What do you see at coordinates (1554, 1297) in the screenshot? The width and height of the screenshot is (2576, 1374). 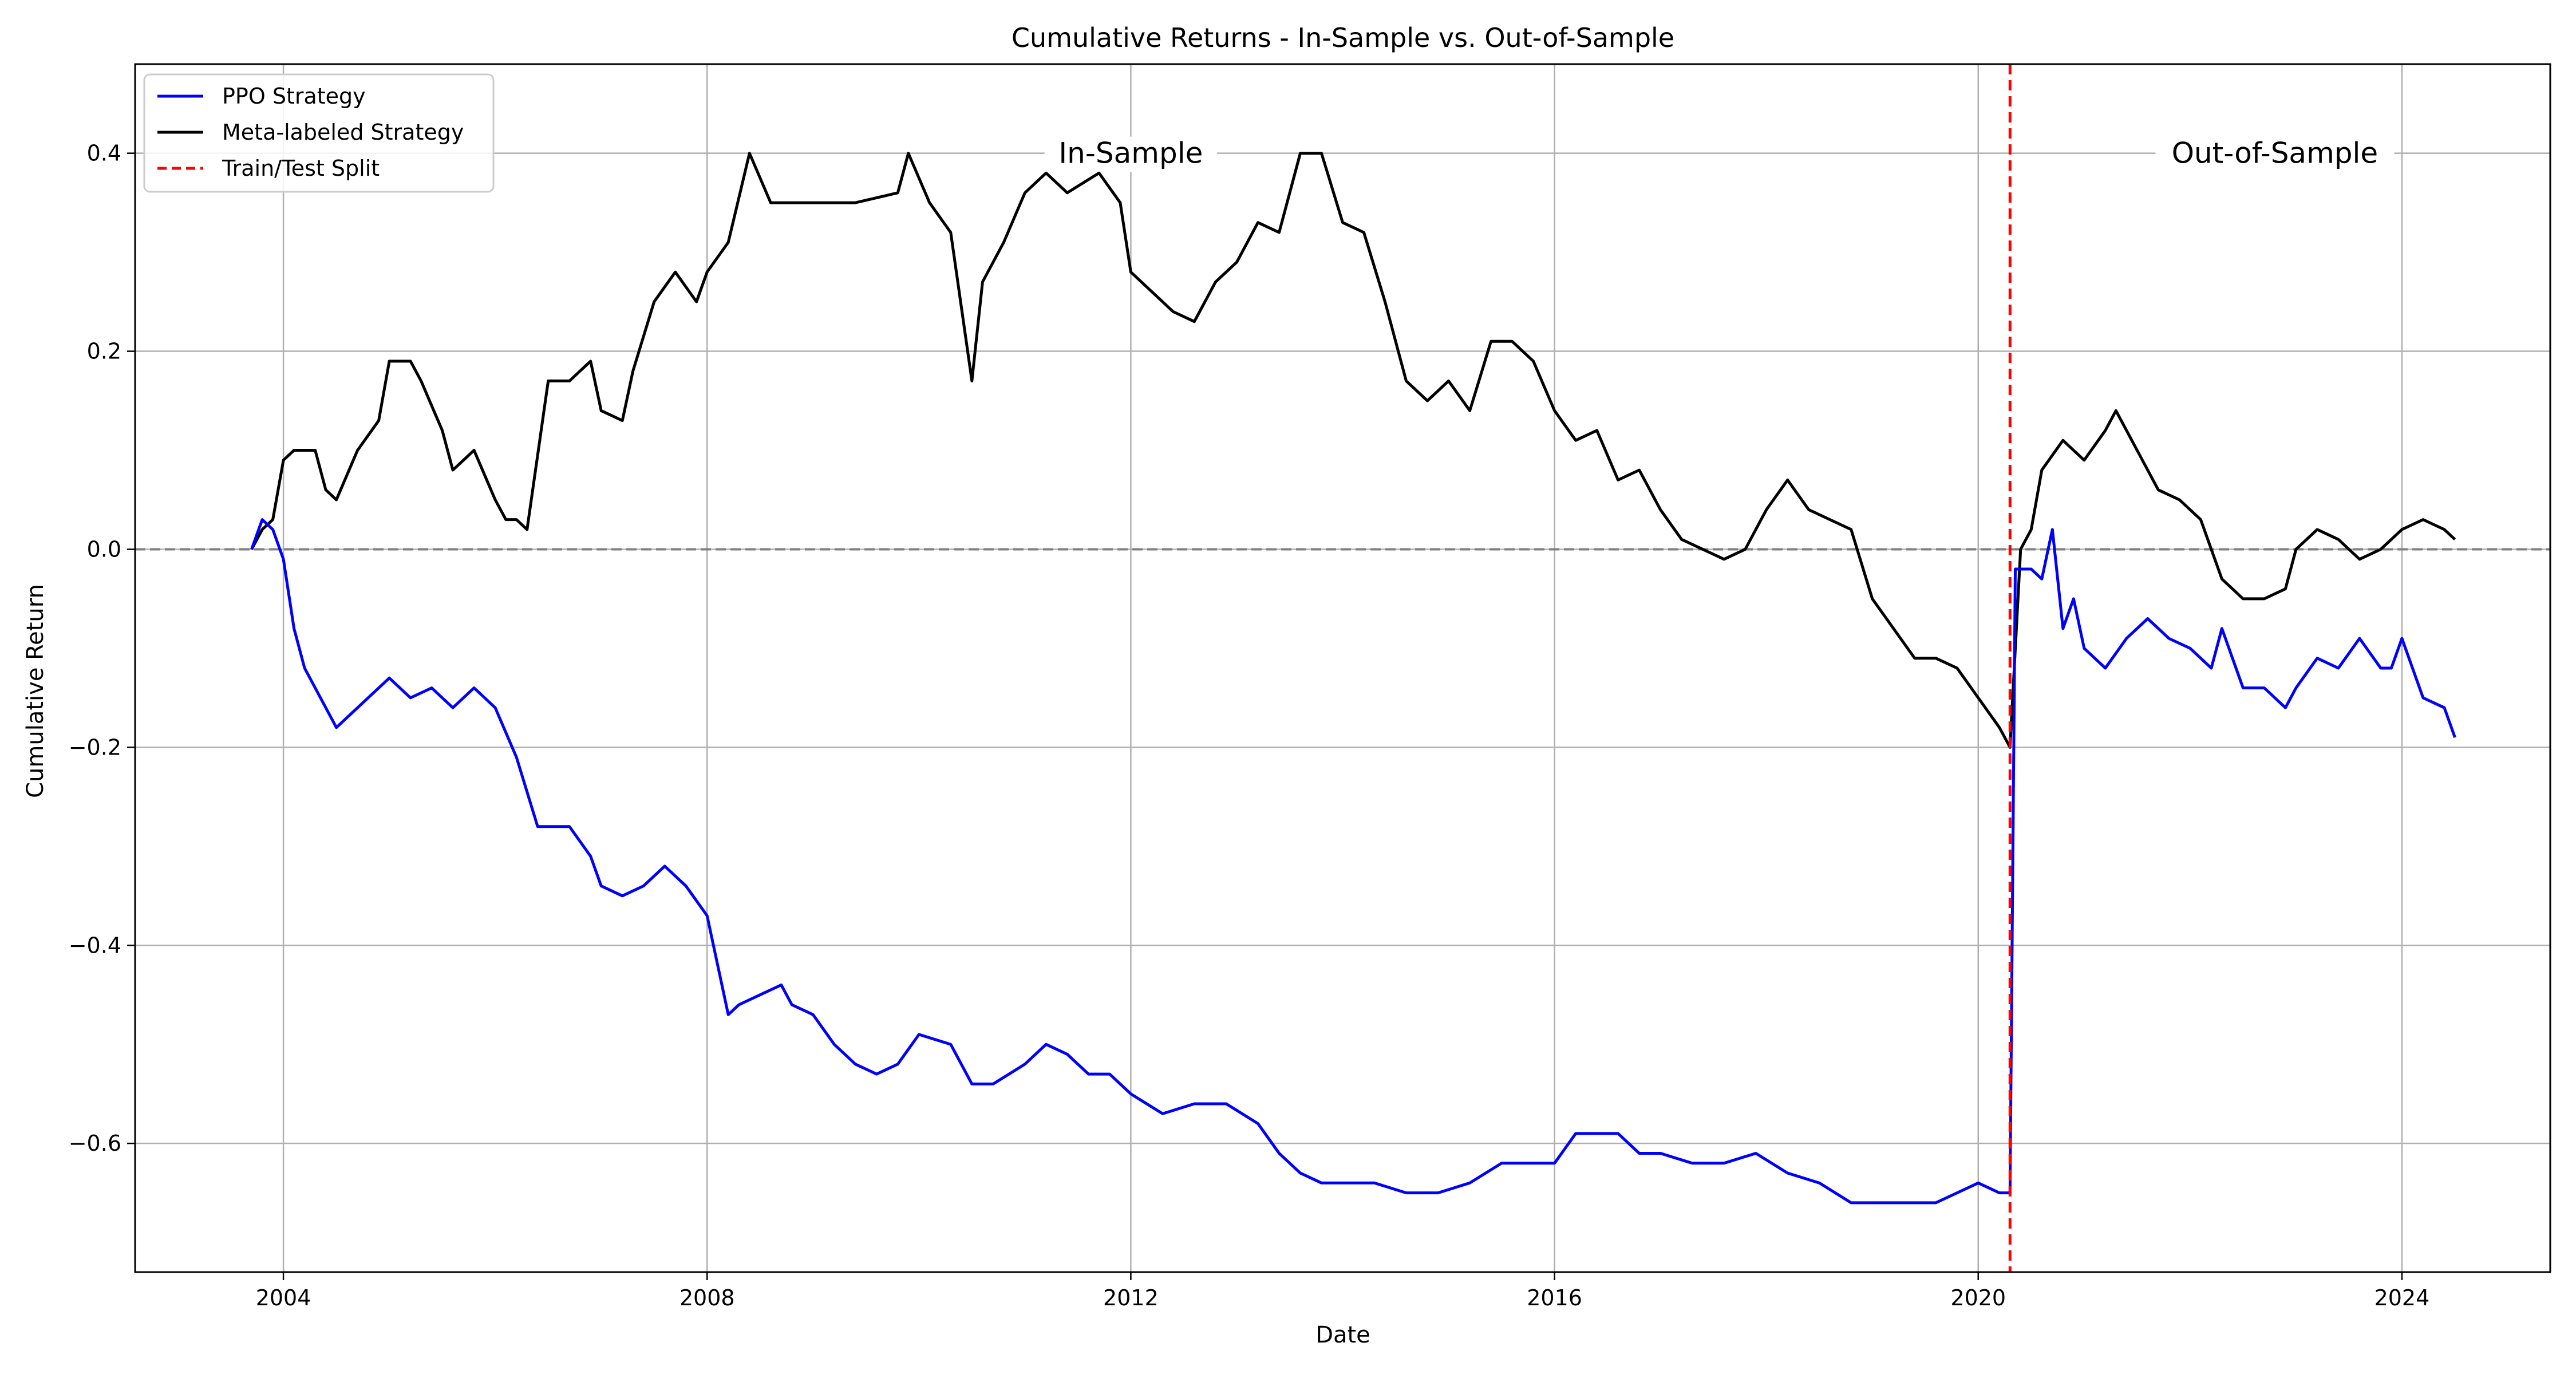 I see `x-tick-label: 2016` at bounding box center [1554, 1297].